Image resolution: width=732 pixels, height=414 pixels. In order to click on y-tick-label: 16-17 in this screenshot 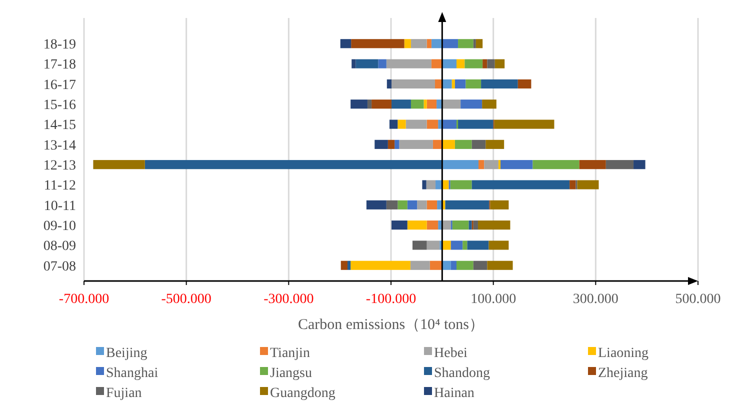, I will do `click(59, 85)`.